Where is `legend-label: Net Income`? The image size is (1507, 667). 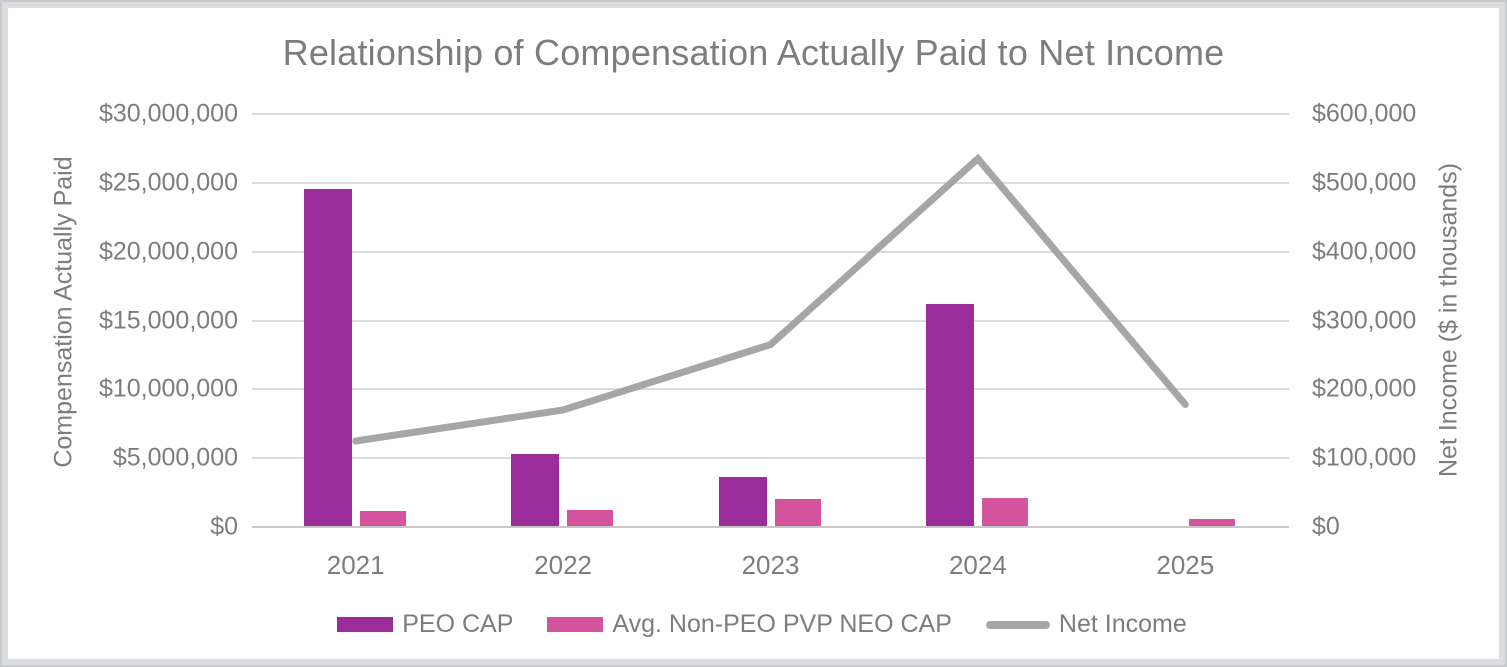 legend-label: Net Income is located at coordinates (1122, 624).